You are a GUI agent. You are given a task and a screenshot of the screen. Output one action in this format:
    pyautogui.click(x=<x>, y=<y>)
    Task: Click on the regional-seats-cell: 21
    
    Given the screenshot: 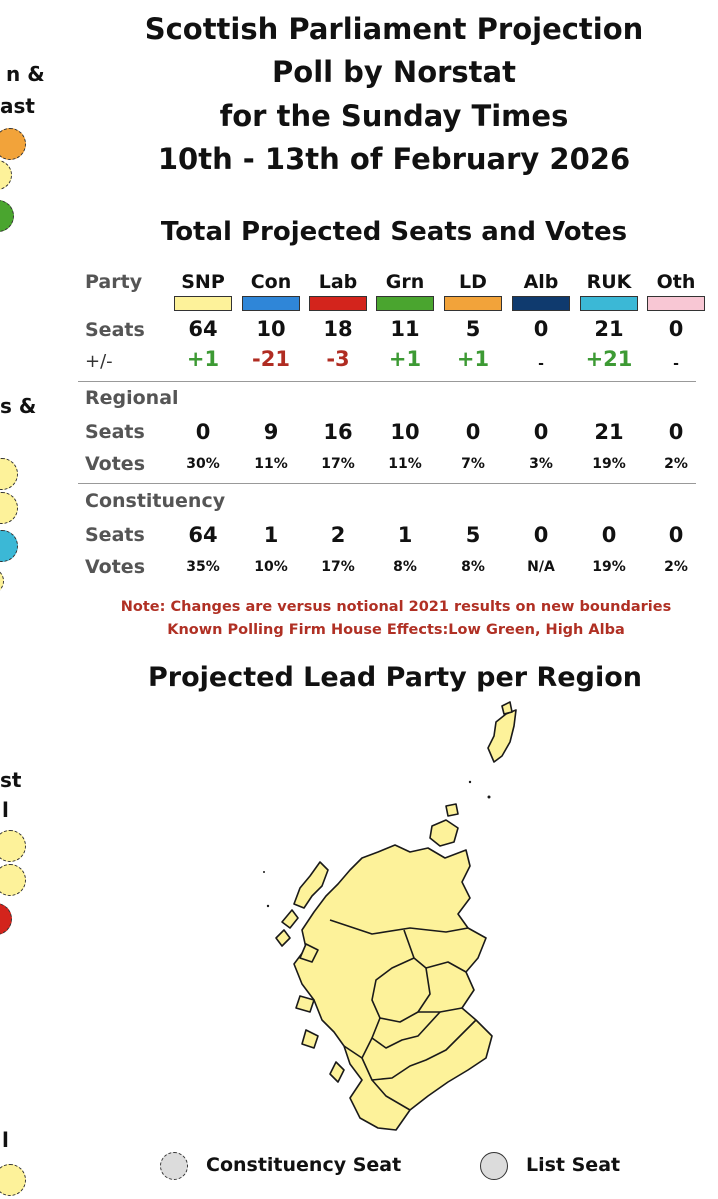 What is the action you would take?
    pyautogui.click(x=609, y=432)
    